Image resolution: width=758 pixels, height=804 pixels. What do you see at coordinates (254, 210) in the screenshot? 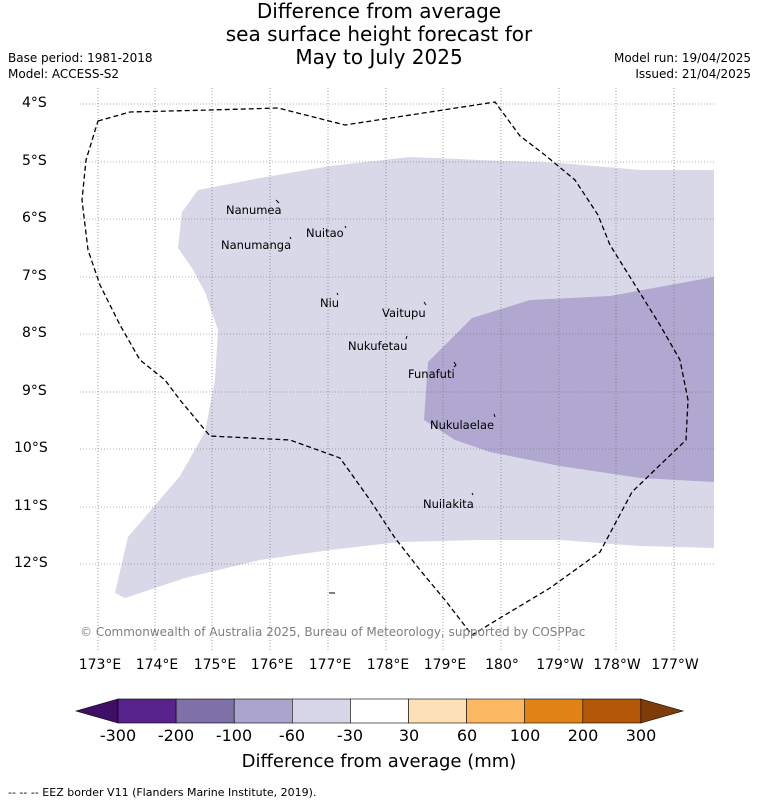
I see `island-label-nanumea: Nanumea` at bounding box center [254, 210].